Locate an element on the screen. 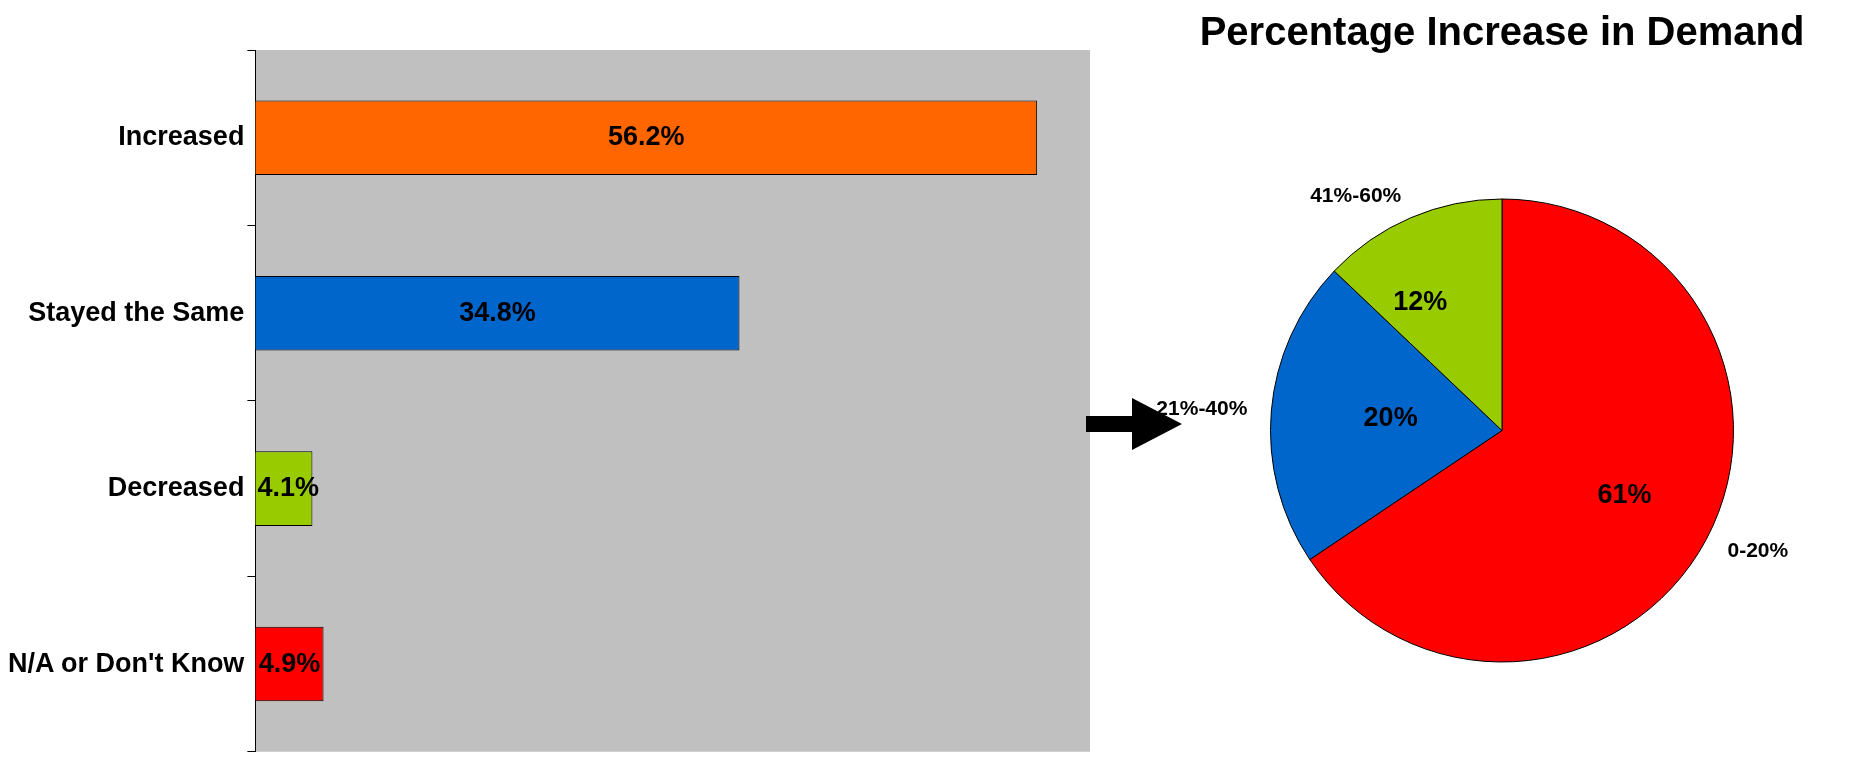  data-label: 4.9% is located at coordinates (289, 662).